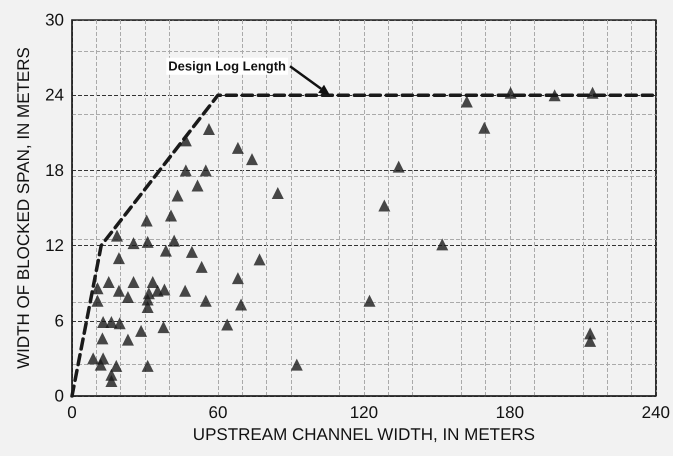  What do you see at coordinates (364, 434) in the screenshot?
I see `x-axis-title: UPSTREAM CHANNEL WIDTH, IN METERS` at bounding box center [364, 434].